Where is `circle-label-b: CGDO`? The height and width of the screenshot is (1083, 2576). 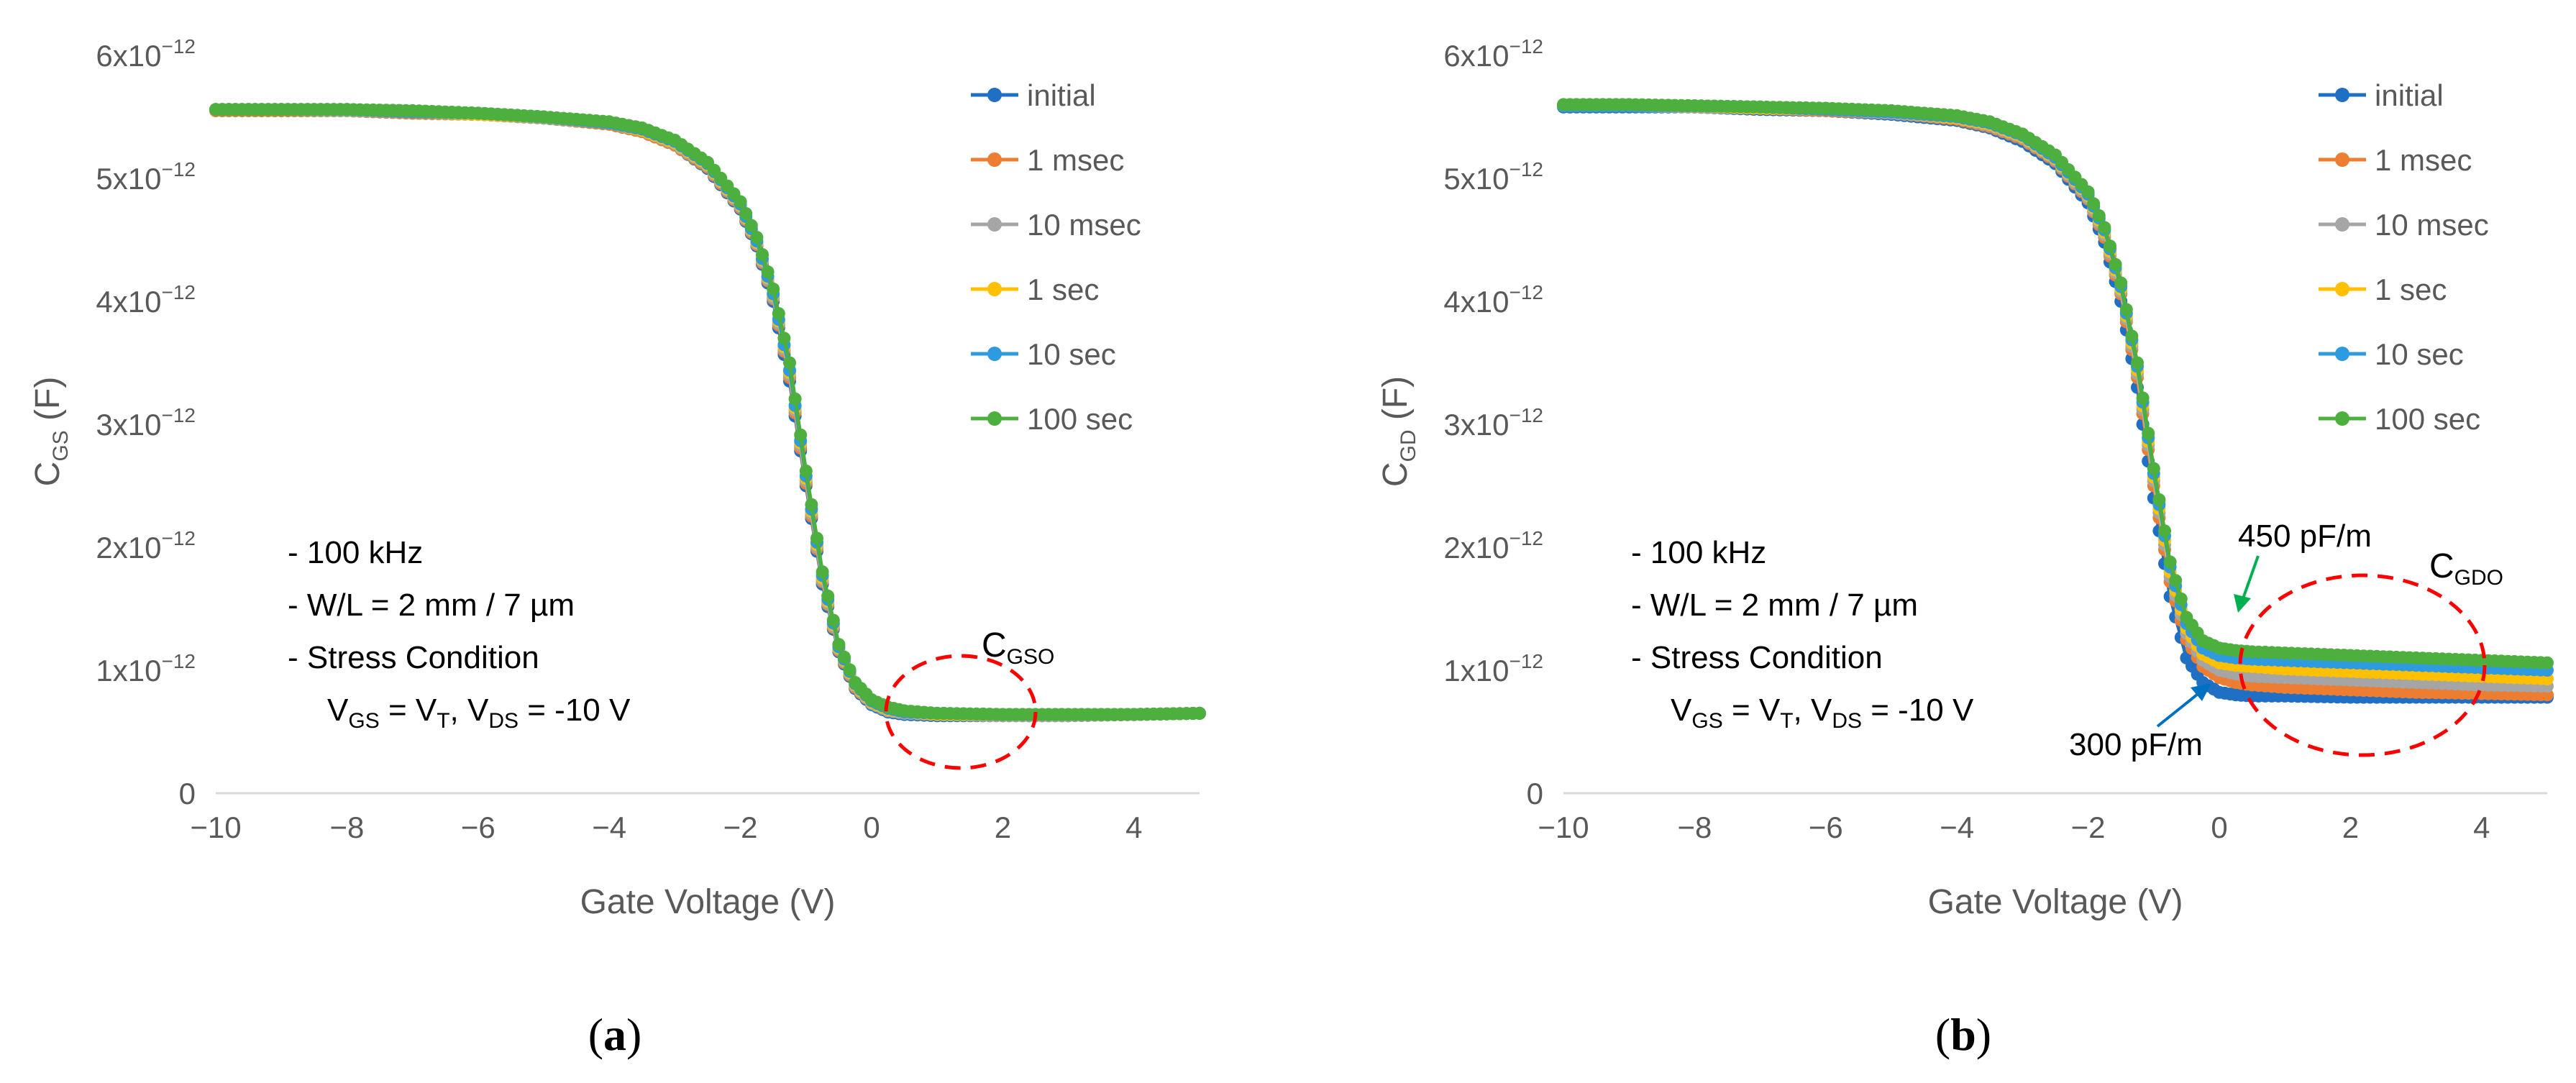 circle-label-b: CGDO is located at coordinates (2466, 568).